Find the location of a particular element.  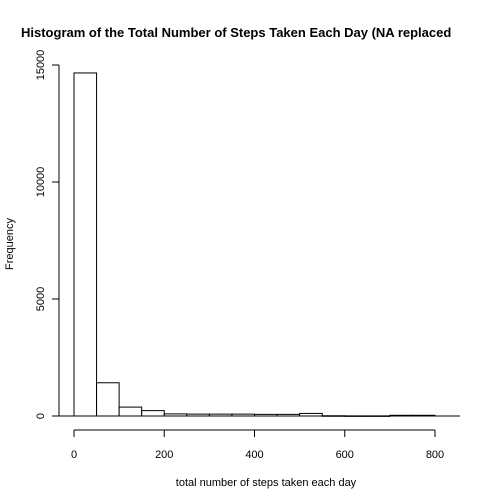

x-axis-label: total number of steps taken each day is located at coordinates (266, 483).